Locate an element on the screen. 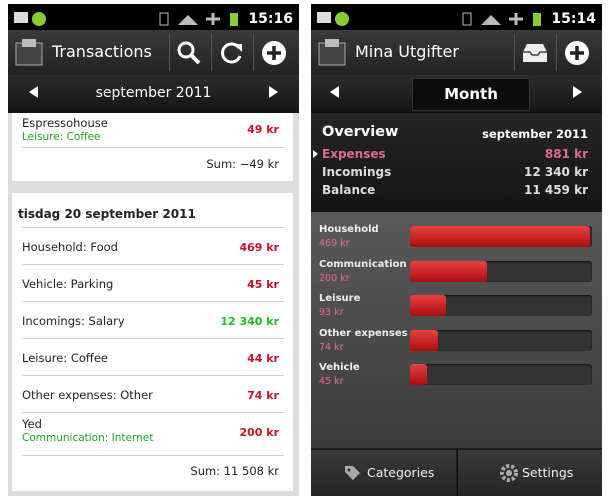 The height and width of the screenshot is (502, 610). category-name: Household is located at coordinates (349, 229).